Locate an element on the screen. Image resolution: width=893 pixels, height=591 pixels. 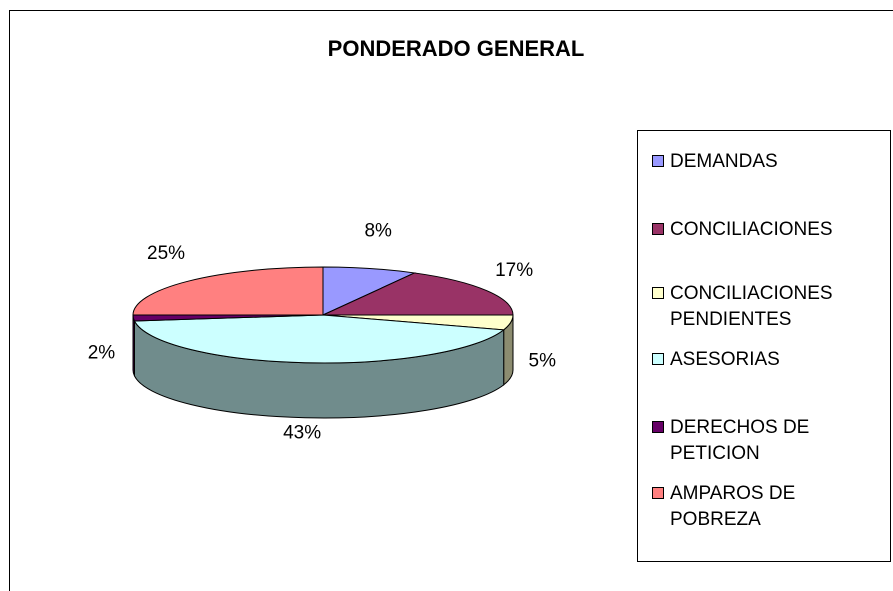
chart-title: PONDERADO GENERAL is located at coordinates (456, 48).